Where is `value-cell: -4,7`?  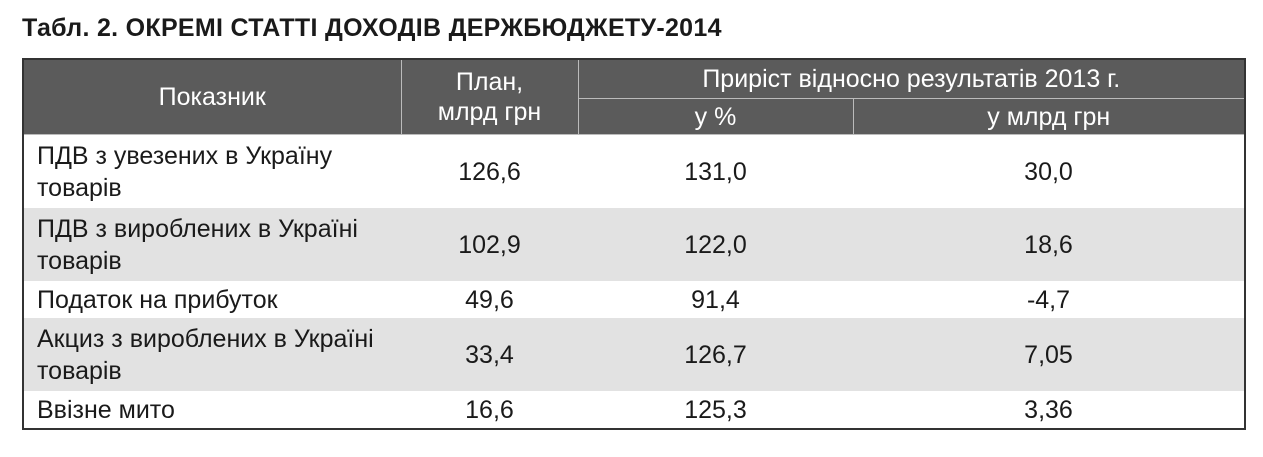 value-cell: -4,7 is located at coordinates (1048, 299).